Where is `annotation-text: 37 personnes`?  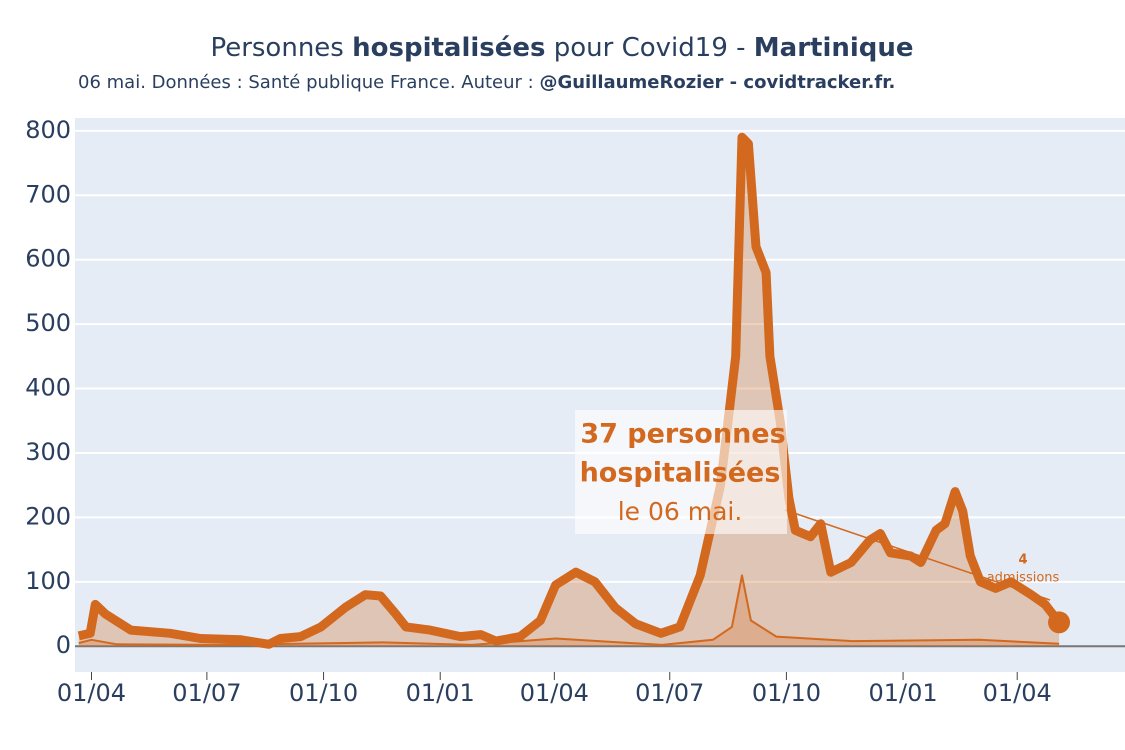 annotation-text: 37 personnes is located at coordinates (682, 434).